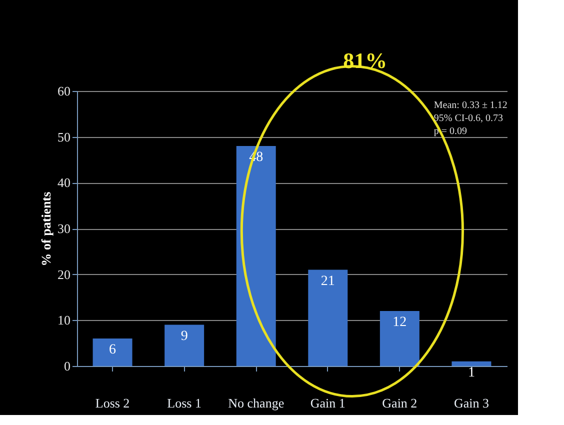 This screenshot has width=564, height=425. I want to click on x-tick-label: Loss 2, so click(112, 403).